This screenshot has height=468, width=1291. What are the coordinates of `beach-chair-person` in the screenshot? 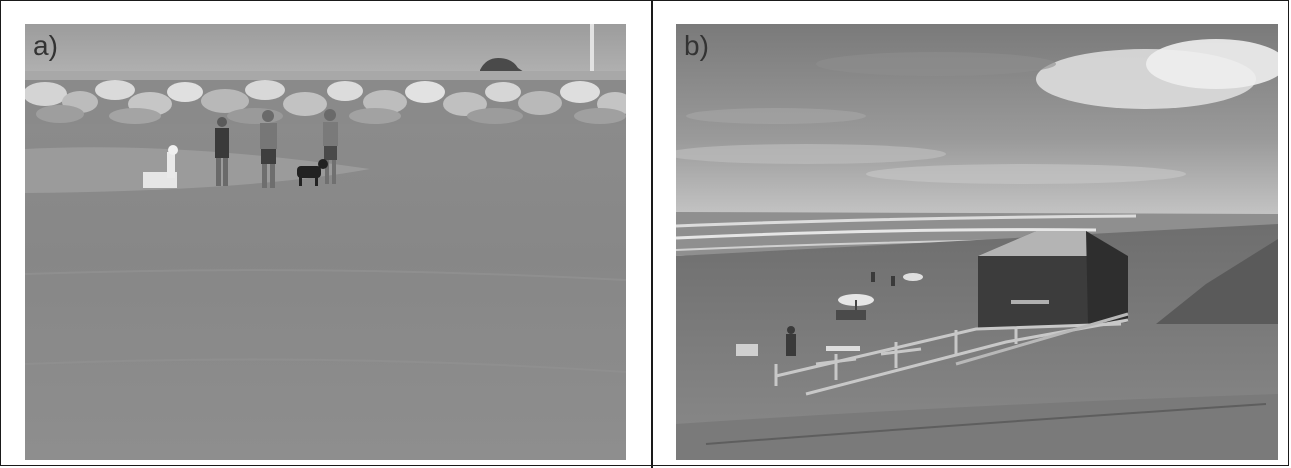 It's located at (160, 166).